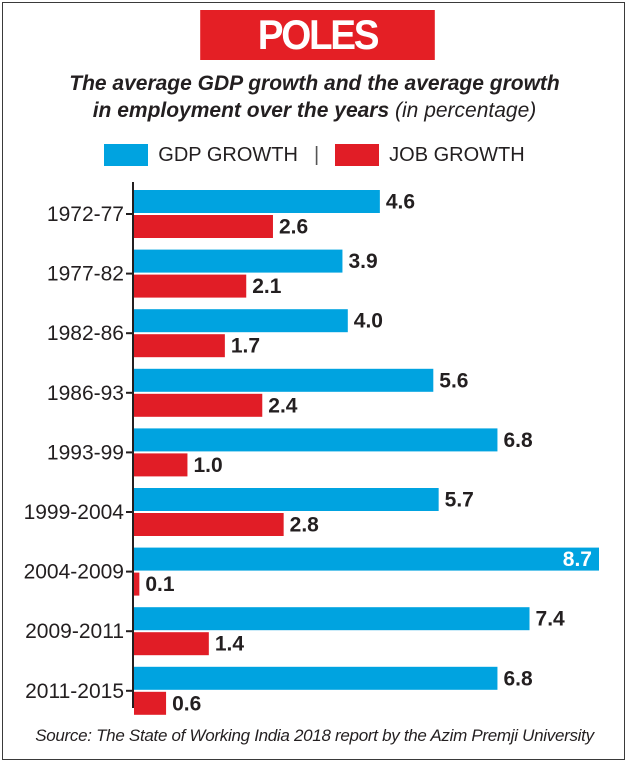 Image resolution: width=629 pixels, height=764 pixels. Describe the element at coordinates (207, 465) in the screenshot. I see `job-value-label: 1.0` at that location.